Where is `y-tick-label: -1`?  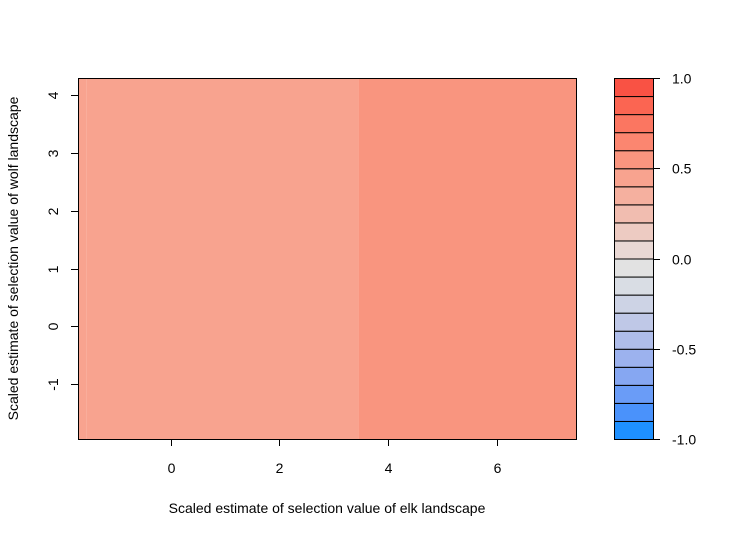
y-tick-label: -1 is located at coordinates (53, 384).